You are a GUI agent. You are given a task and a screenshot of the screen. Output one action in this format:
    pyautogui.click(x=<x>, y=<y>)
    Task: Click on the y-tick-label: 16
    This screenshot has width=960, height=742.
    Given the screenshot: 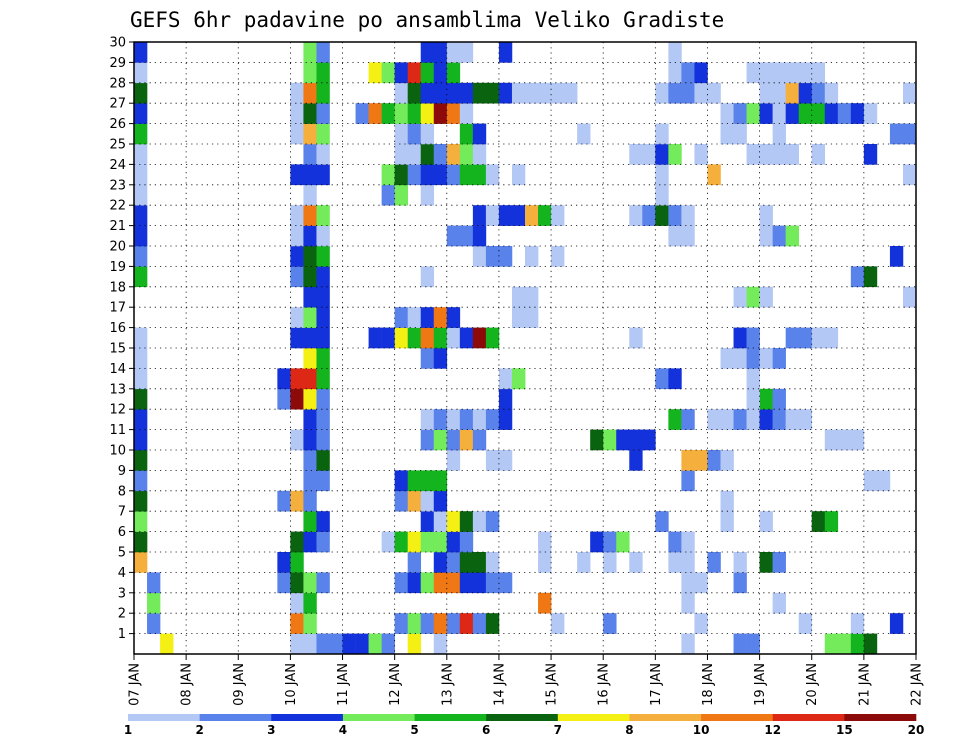 What is the action you would take?
    pyautogui.click(x=117, y=328)
    